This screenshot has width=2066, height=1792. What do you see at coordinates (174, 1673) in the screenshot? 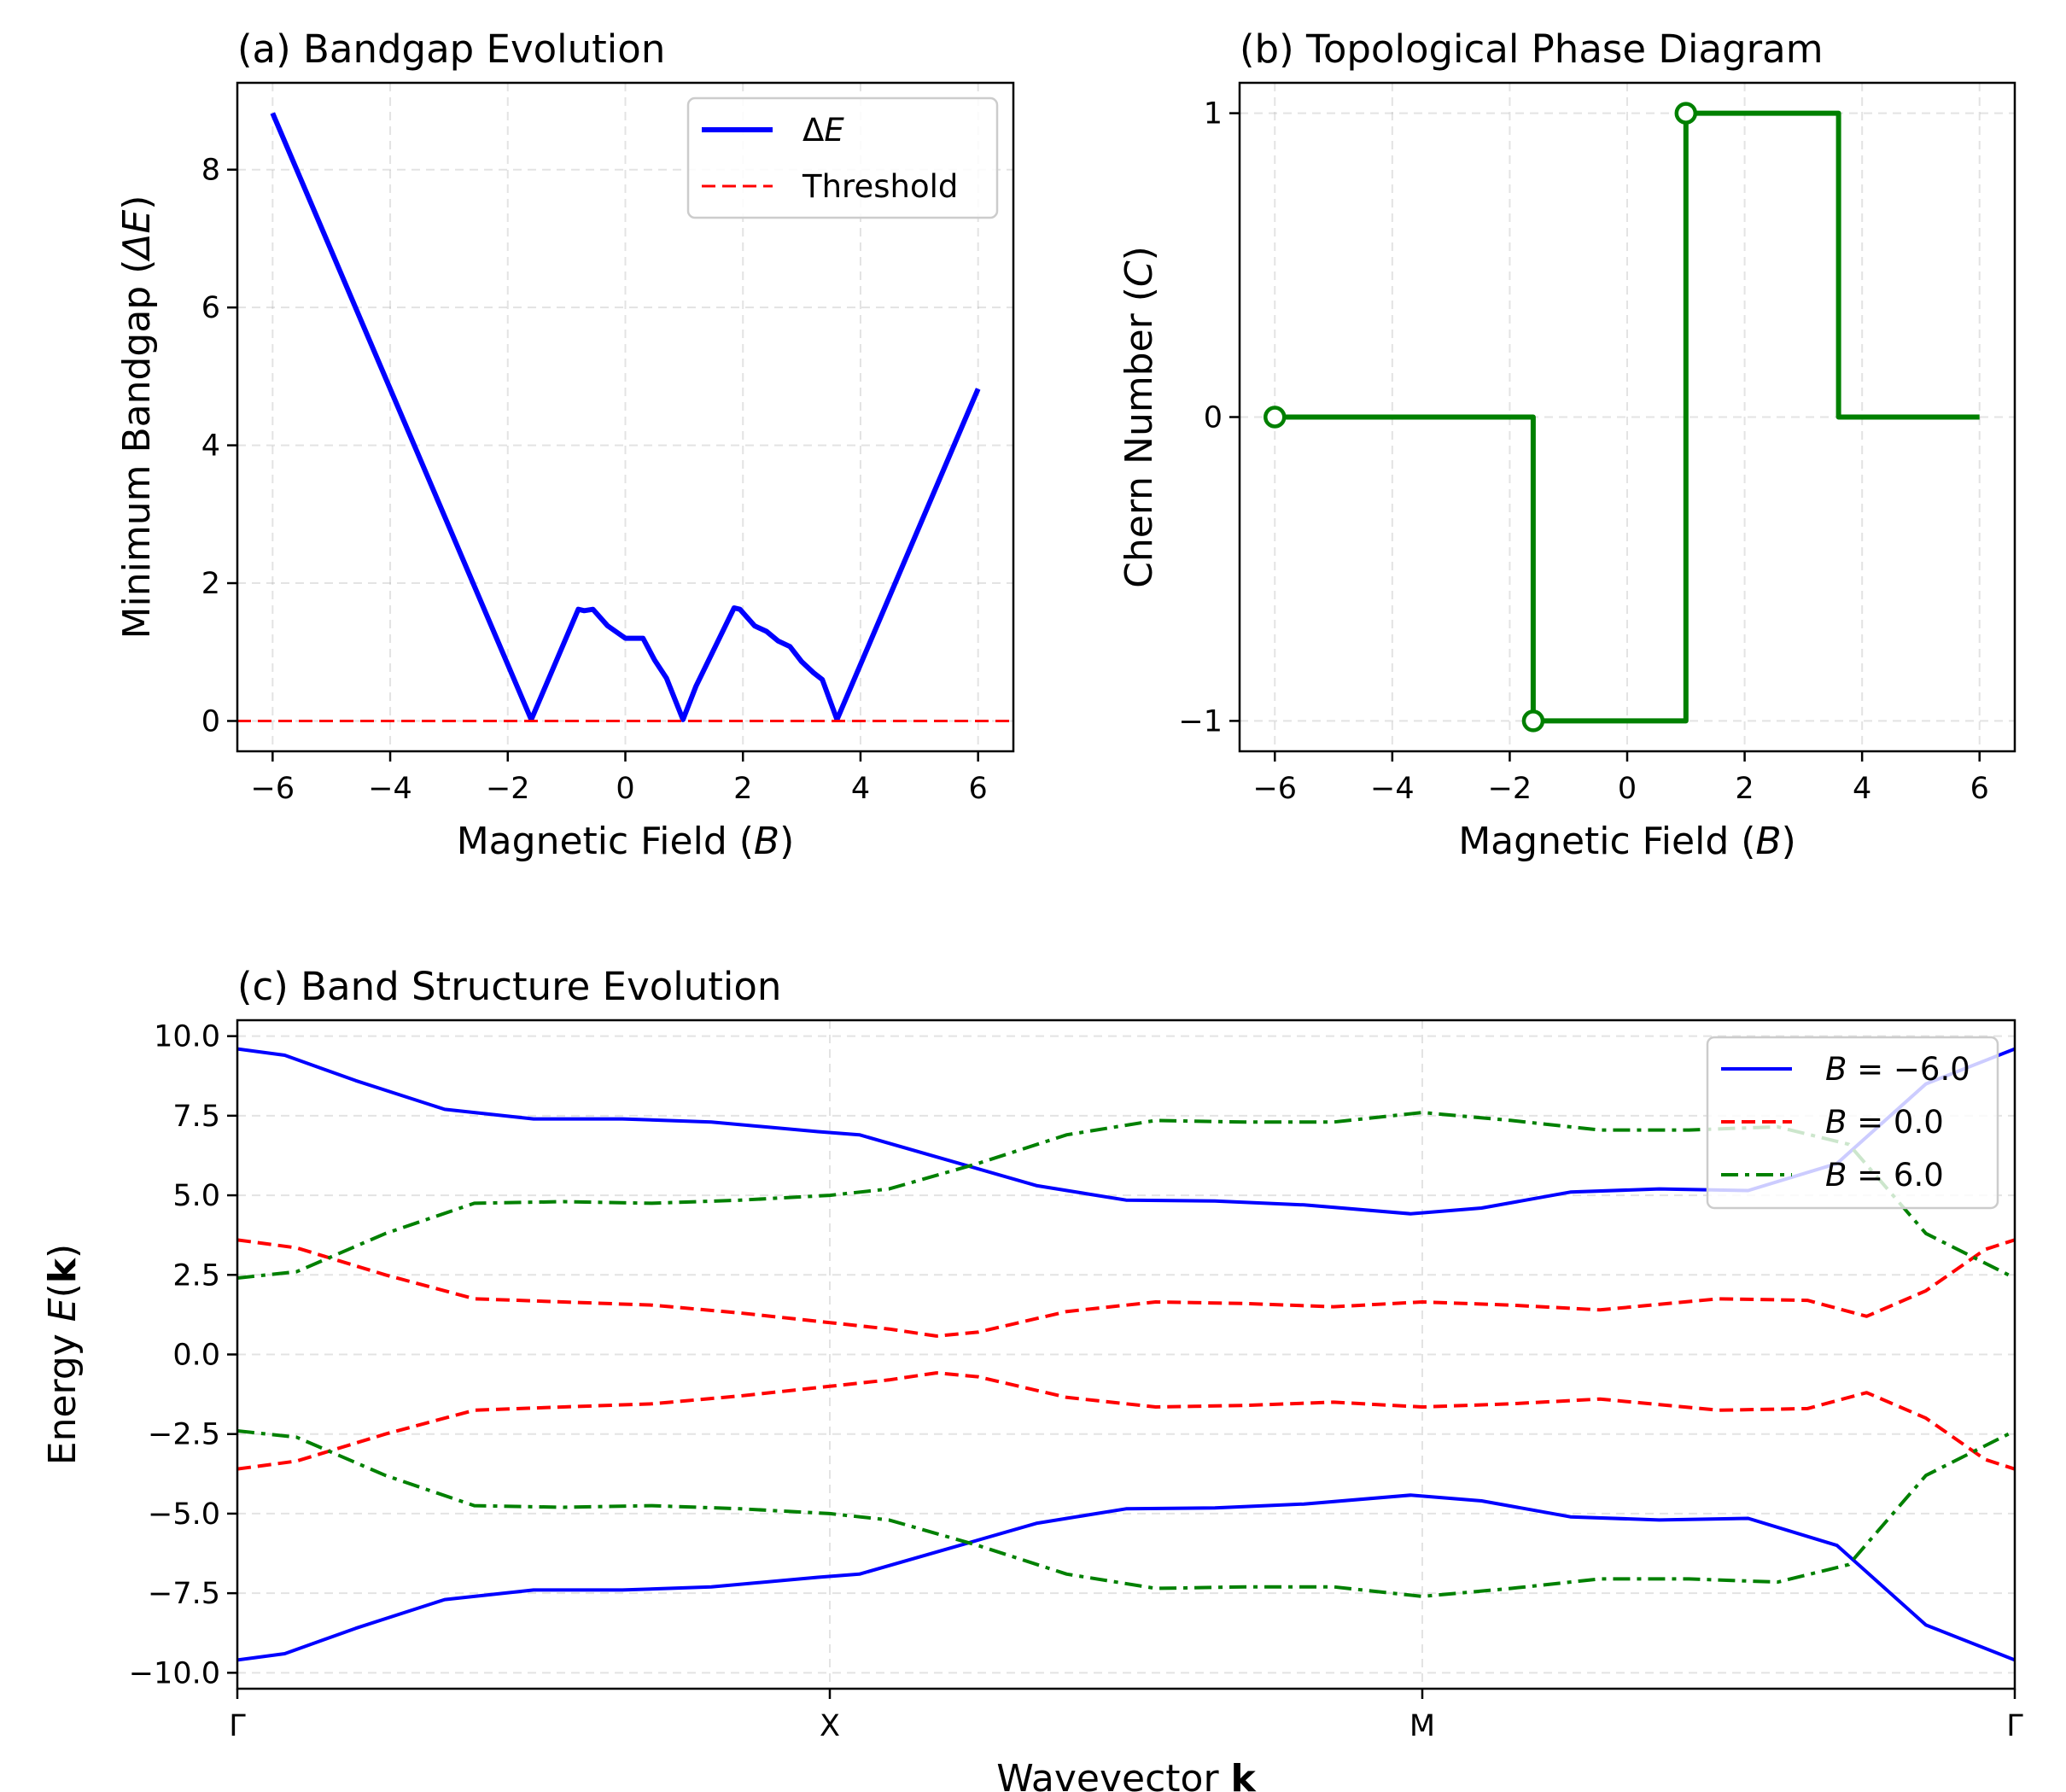
I see `y-tick-label: −10.0` at bounding box center [174, 1673].